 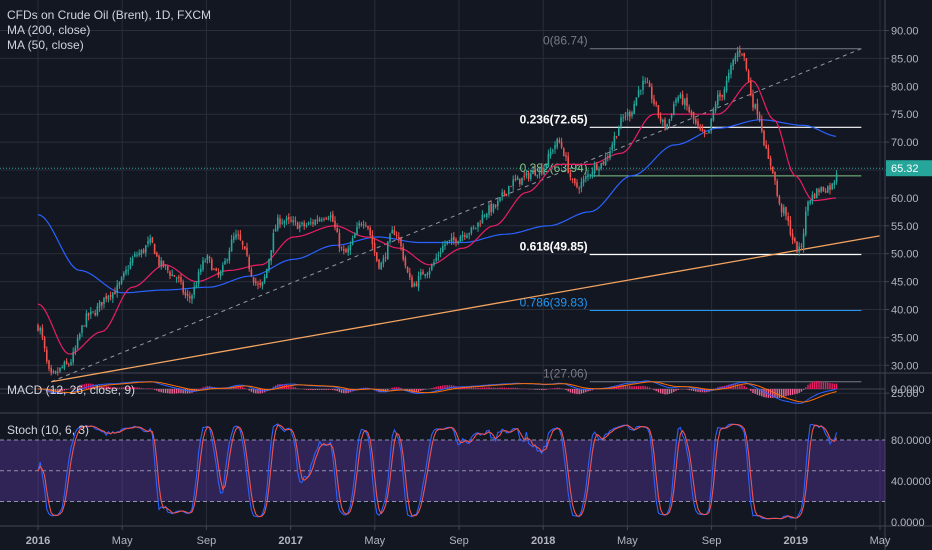 What do you see at coordinates (109, 15) in the screenshot?
I see `symbol-title: CFDs on Crude Oil (Brent), 1D, FXCM` at bounding box center [109, 15].